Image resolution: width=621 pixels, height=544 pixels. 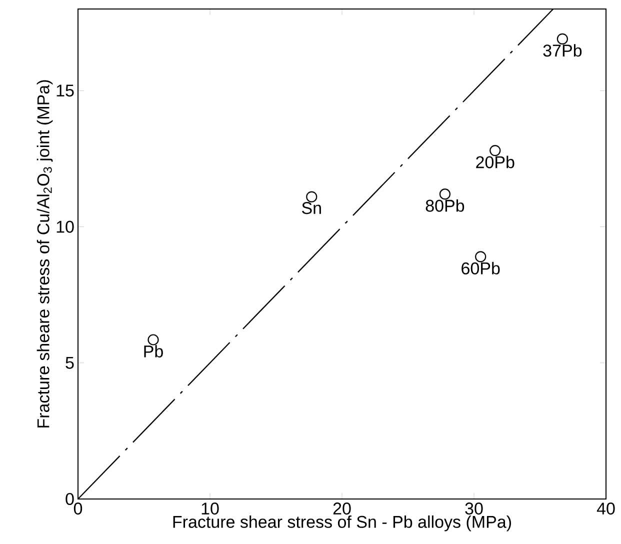 I want to click on annotation: Pb, so click(x=153, y=351).